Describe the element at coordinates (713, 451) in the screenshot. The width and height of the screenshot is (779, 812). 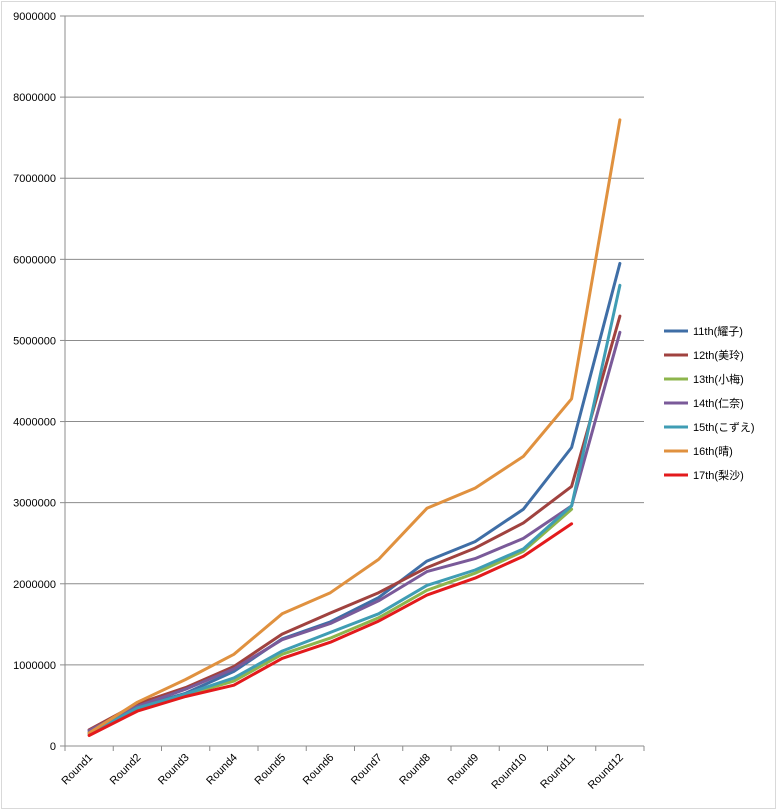
I see `legend-label: 16th(晴)` at that location.